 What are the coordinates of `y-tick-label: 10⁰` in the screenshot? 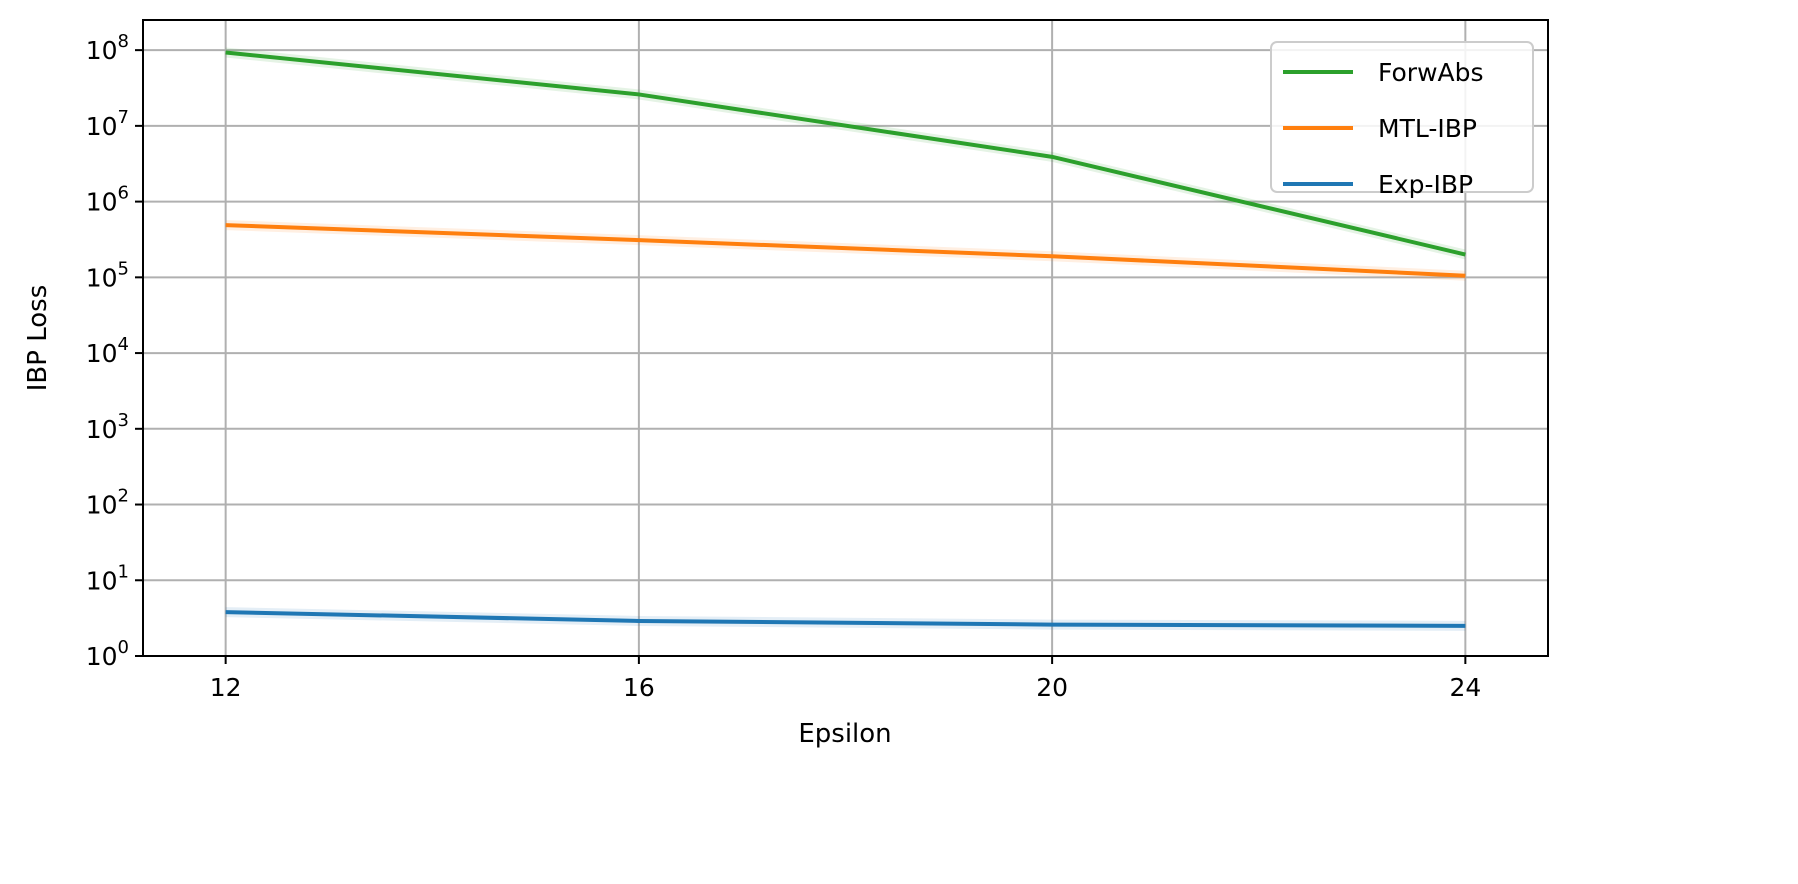 It's located at (107, 654).